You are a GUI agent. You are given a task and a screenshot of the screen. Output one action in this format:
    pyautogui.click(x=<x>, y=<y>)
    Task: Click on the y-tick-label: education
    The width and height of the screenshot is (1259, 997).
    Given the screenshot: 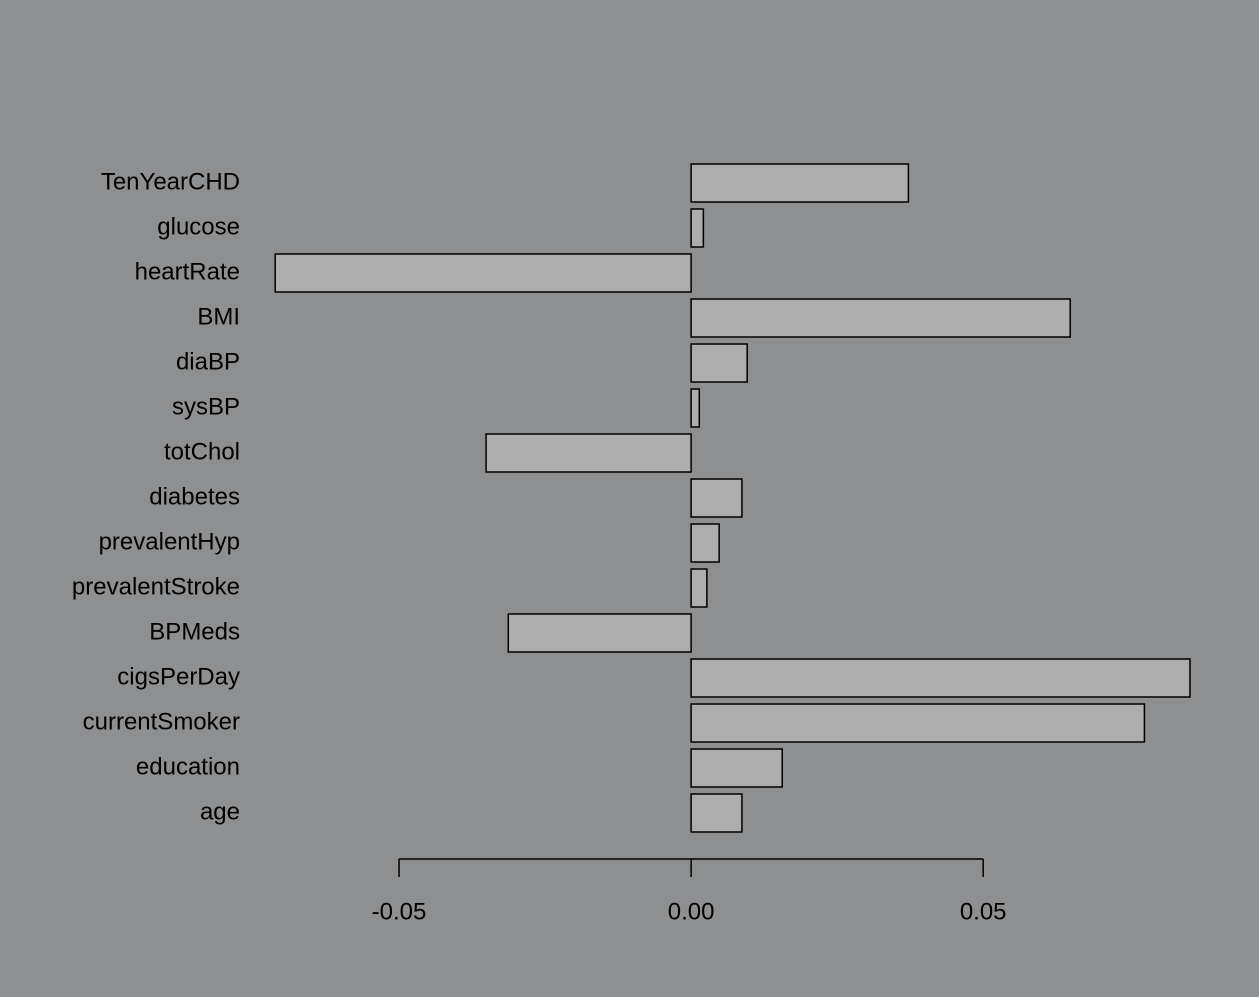 What is the action you would take?
    pyautogui.click(x=188, y=766)
    